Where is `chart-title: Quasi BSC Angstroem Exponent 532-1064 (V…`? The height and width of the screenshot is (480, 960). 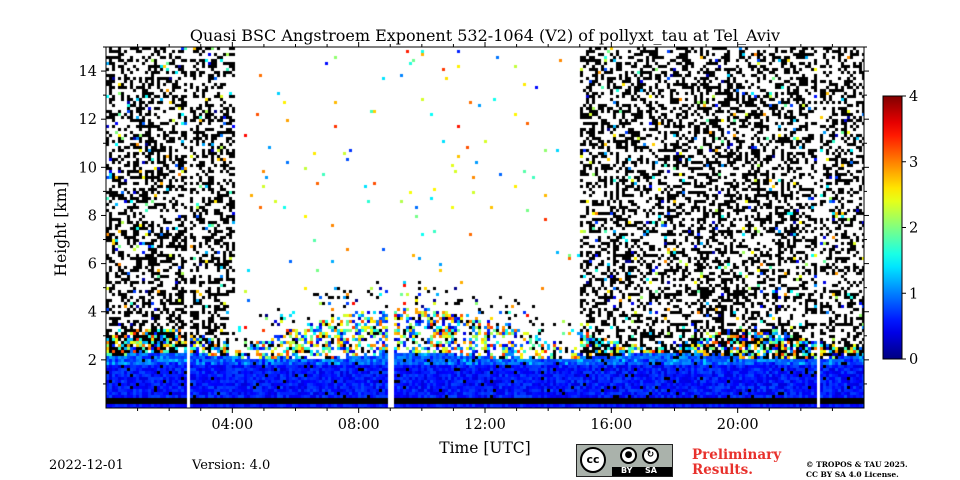
chart-title: Quasi BSC Angstroem Exponent 532-1064 (V… is located at coordinates (485, 35).